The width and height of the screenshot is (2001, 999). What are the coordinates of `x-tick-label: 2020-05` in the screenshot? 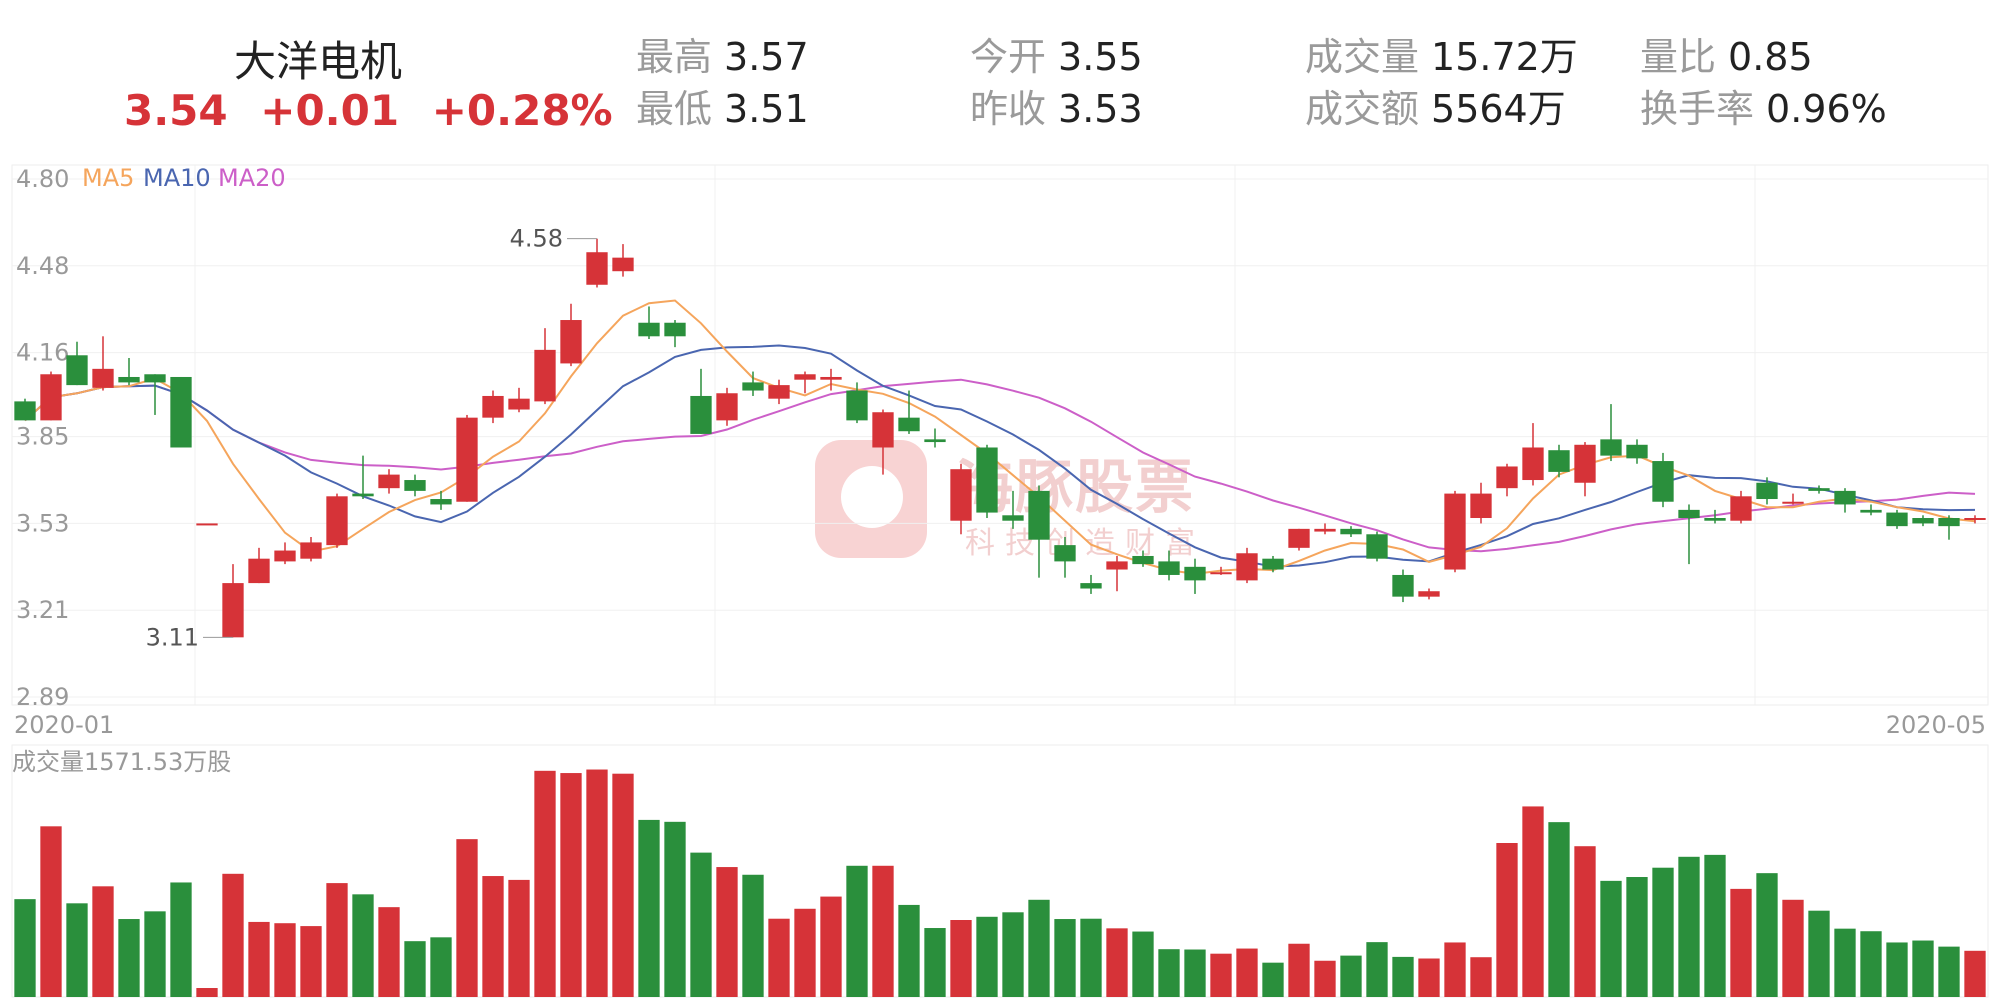 It's located at (1936, 725).